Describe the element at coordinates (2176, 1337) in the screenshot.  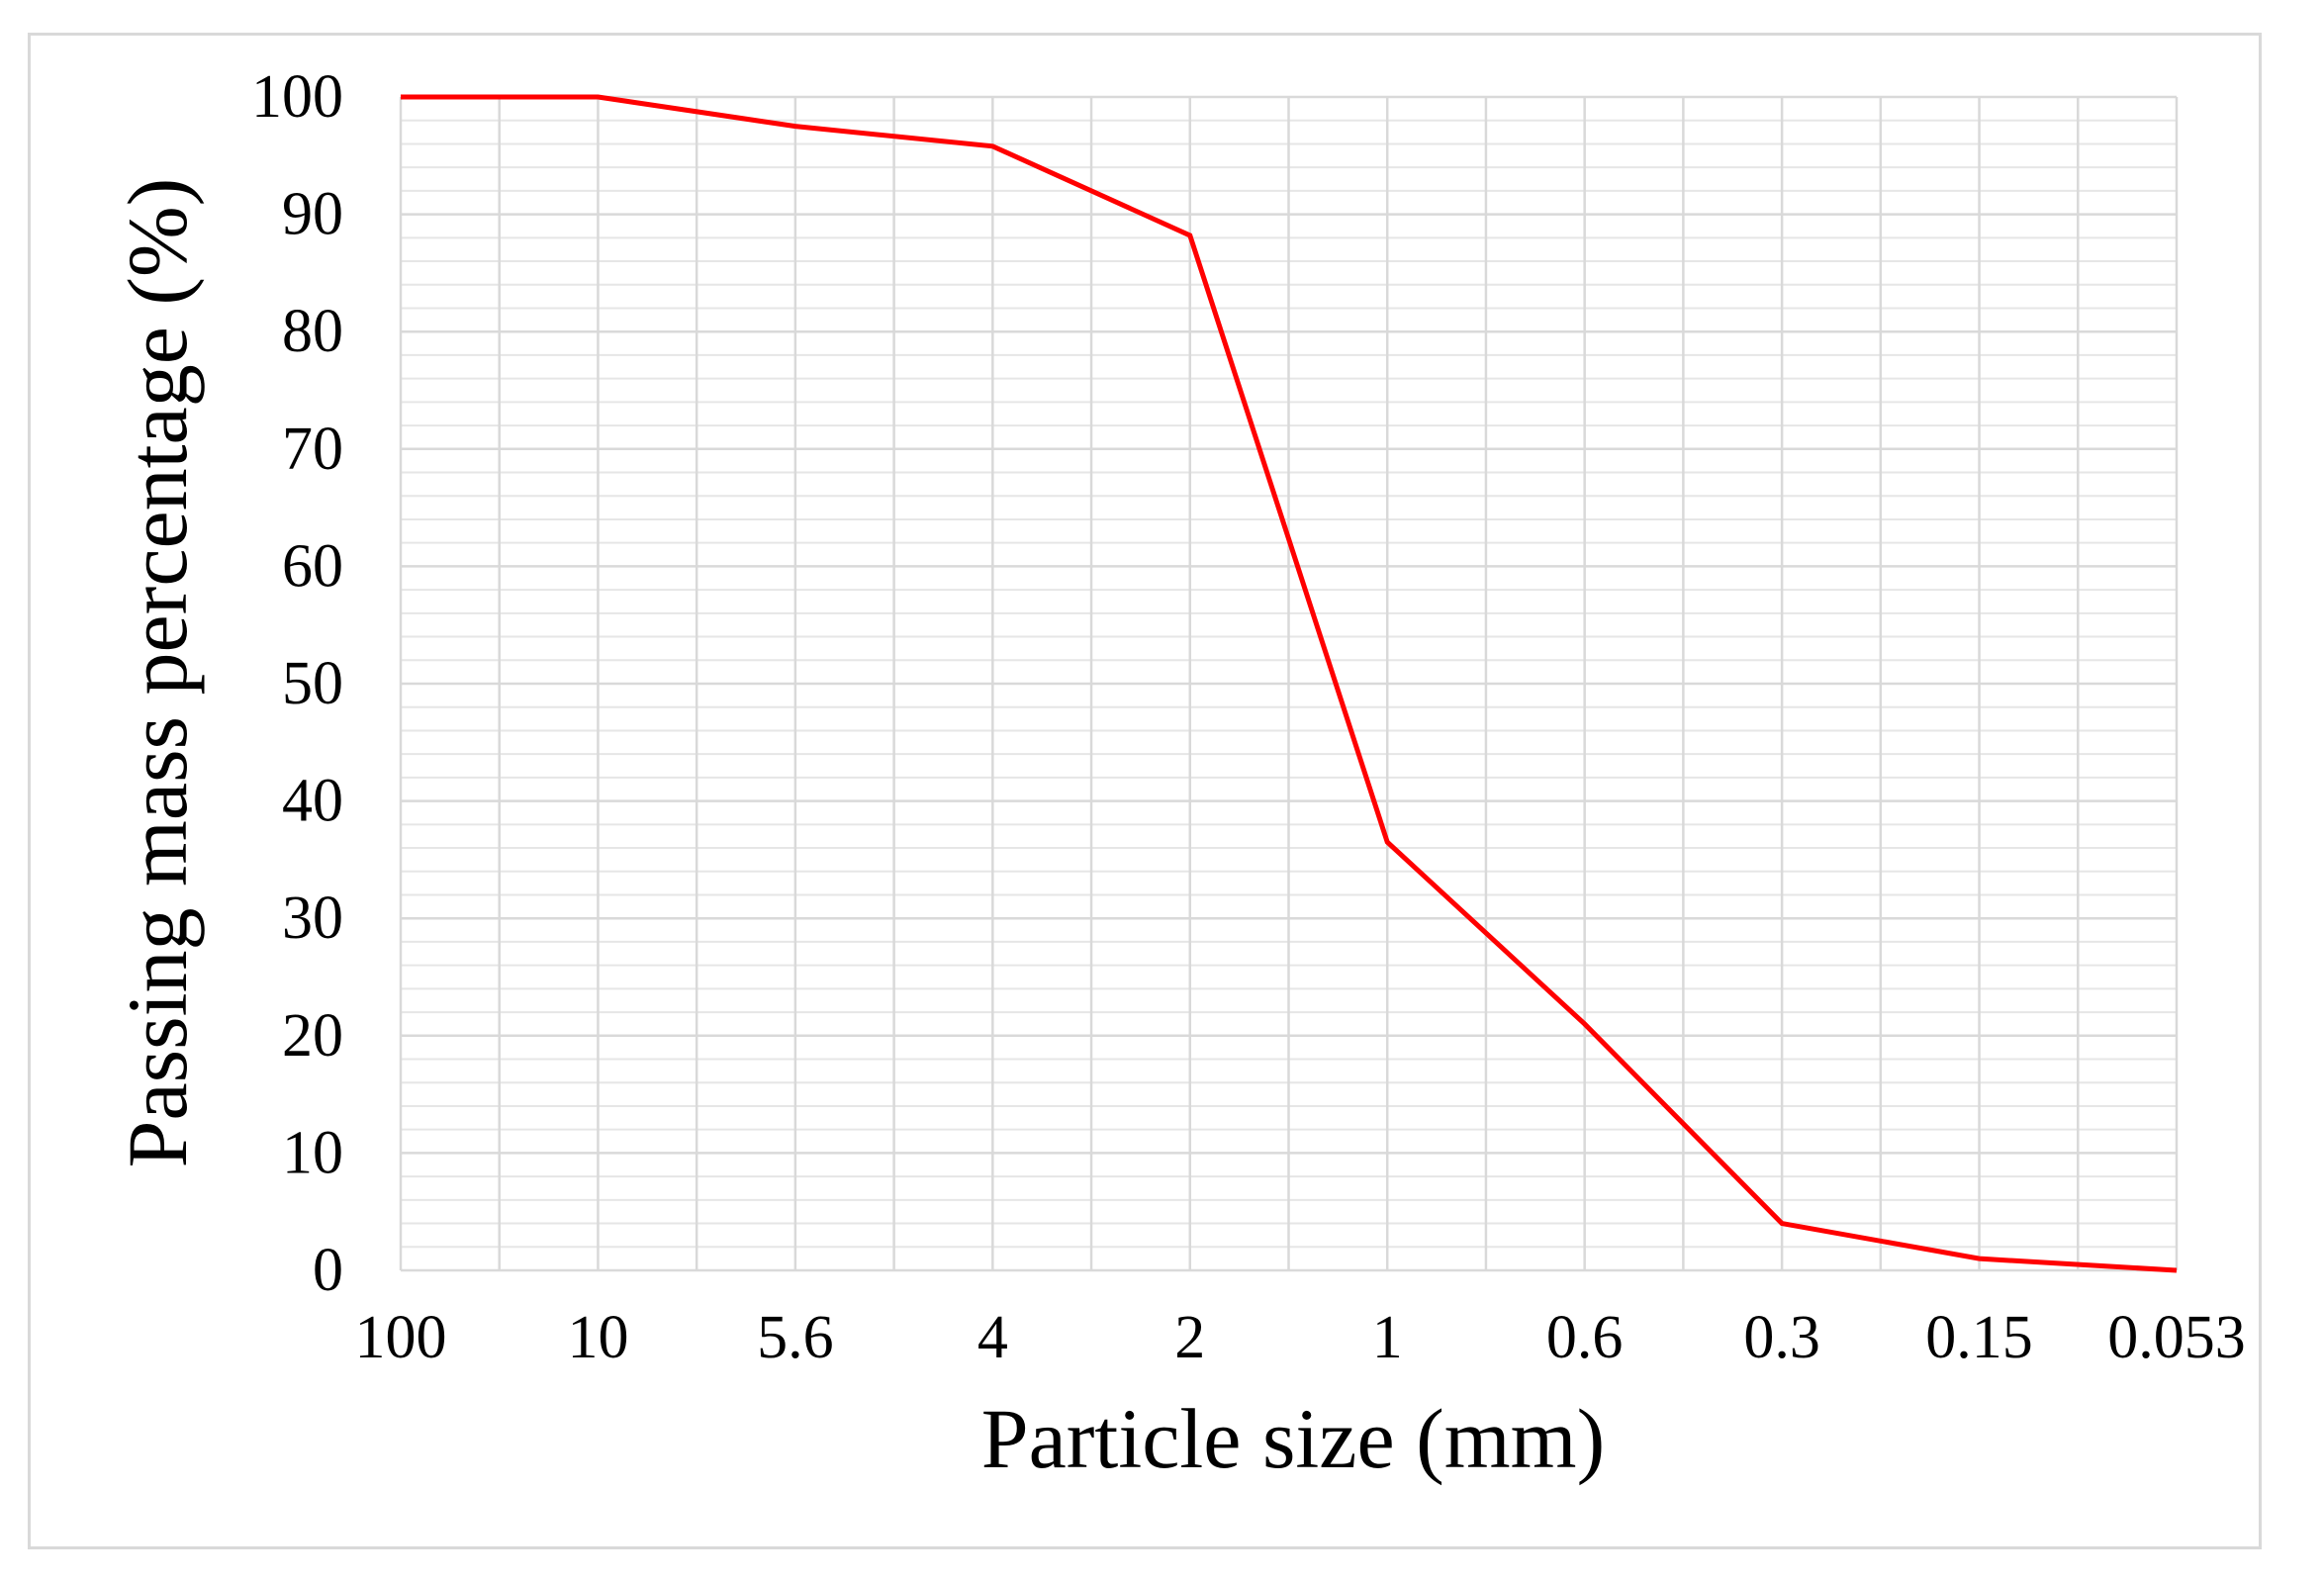
I see `x-tick-label: 0.053` at that location.